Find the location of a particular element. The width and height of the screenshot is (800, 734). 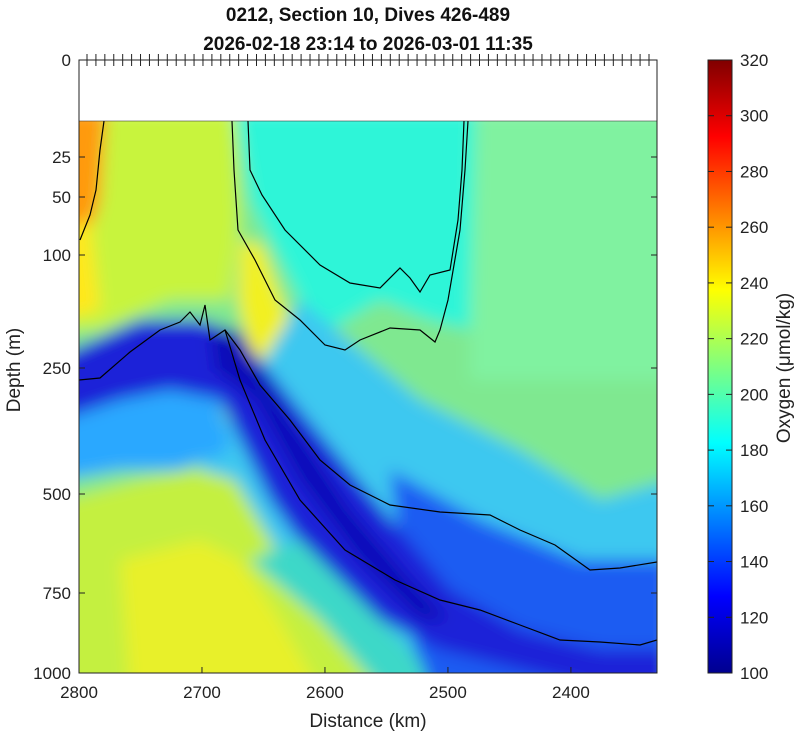

y-tick-label: 750 is located at coordinates (57, 593).